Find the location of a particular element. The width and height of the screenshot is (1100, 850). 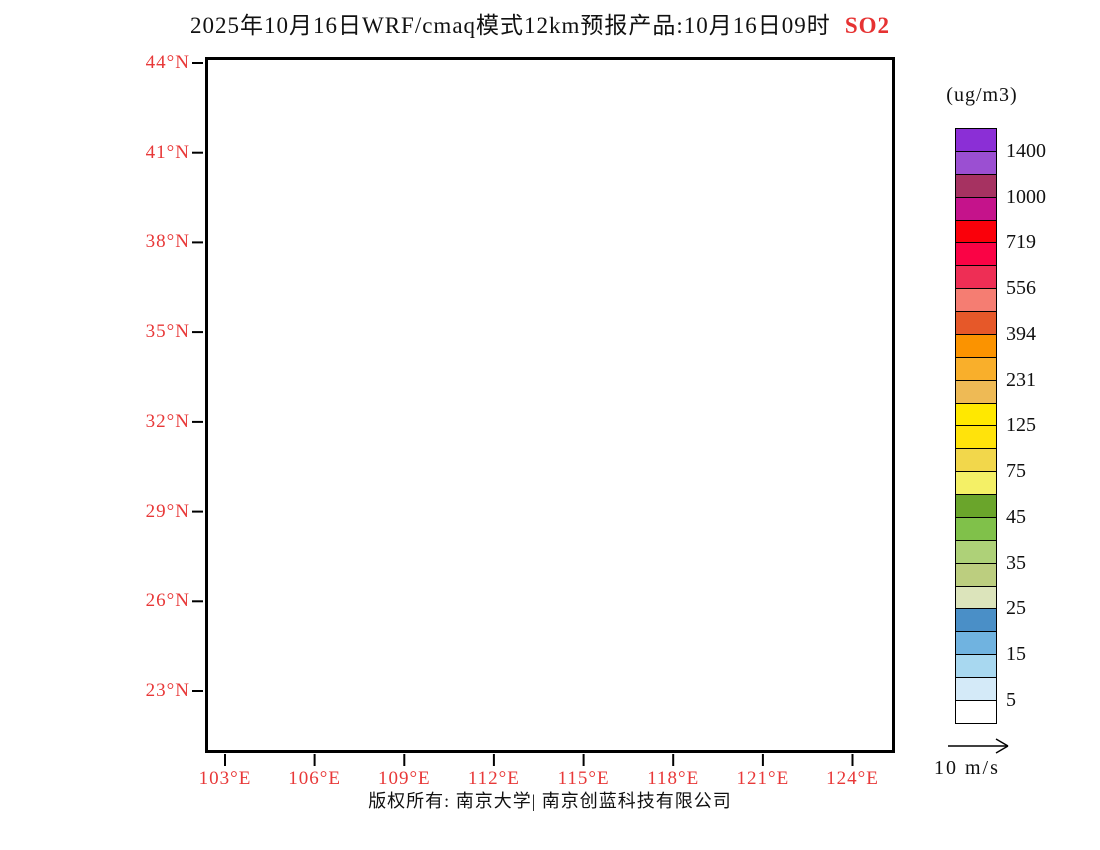

lon-label: 112°E is located at coordinates (493, 778).